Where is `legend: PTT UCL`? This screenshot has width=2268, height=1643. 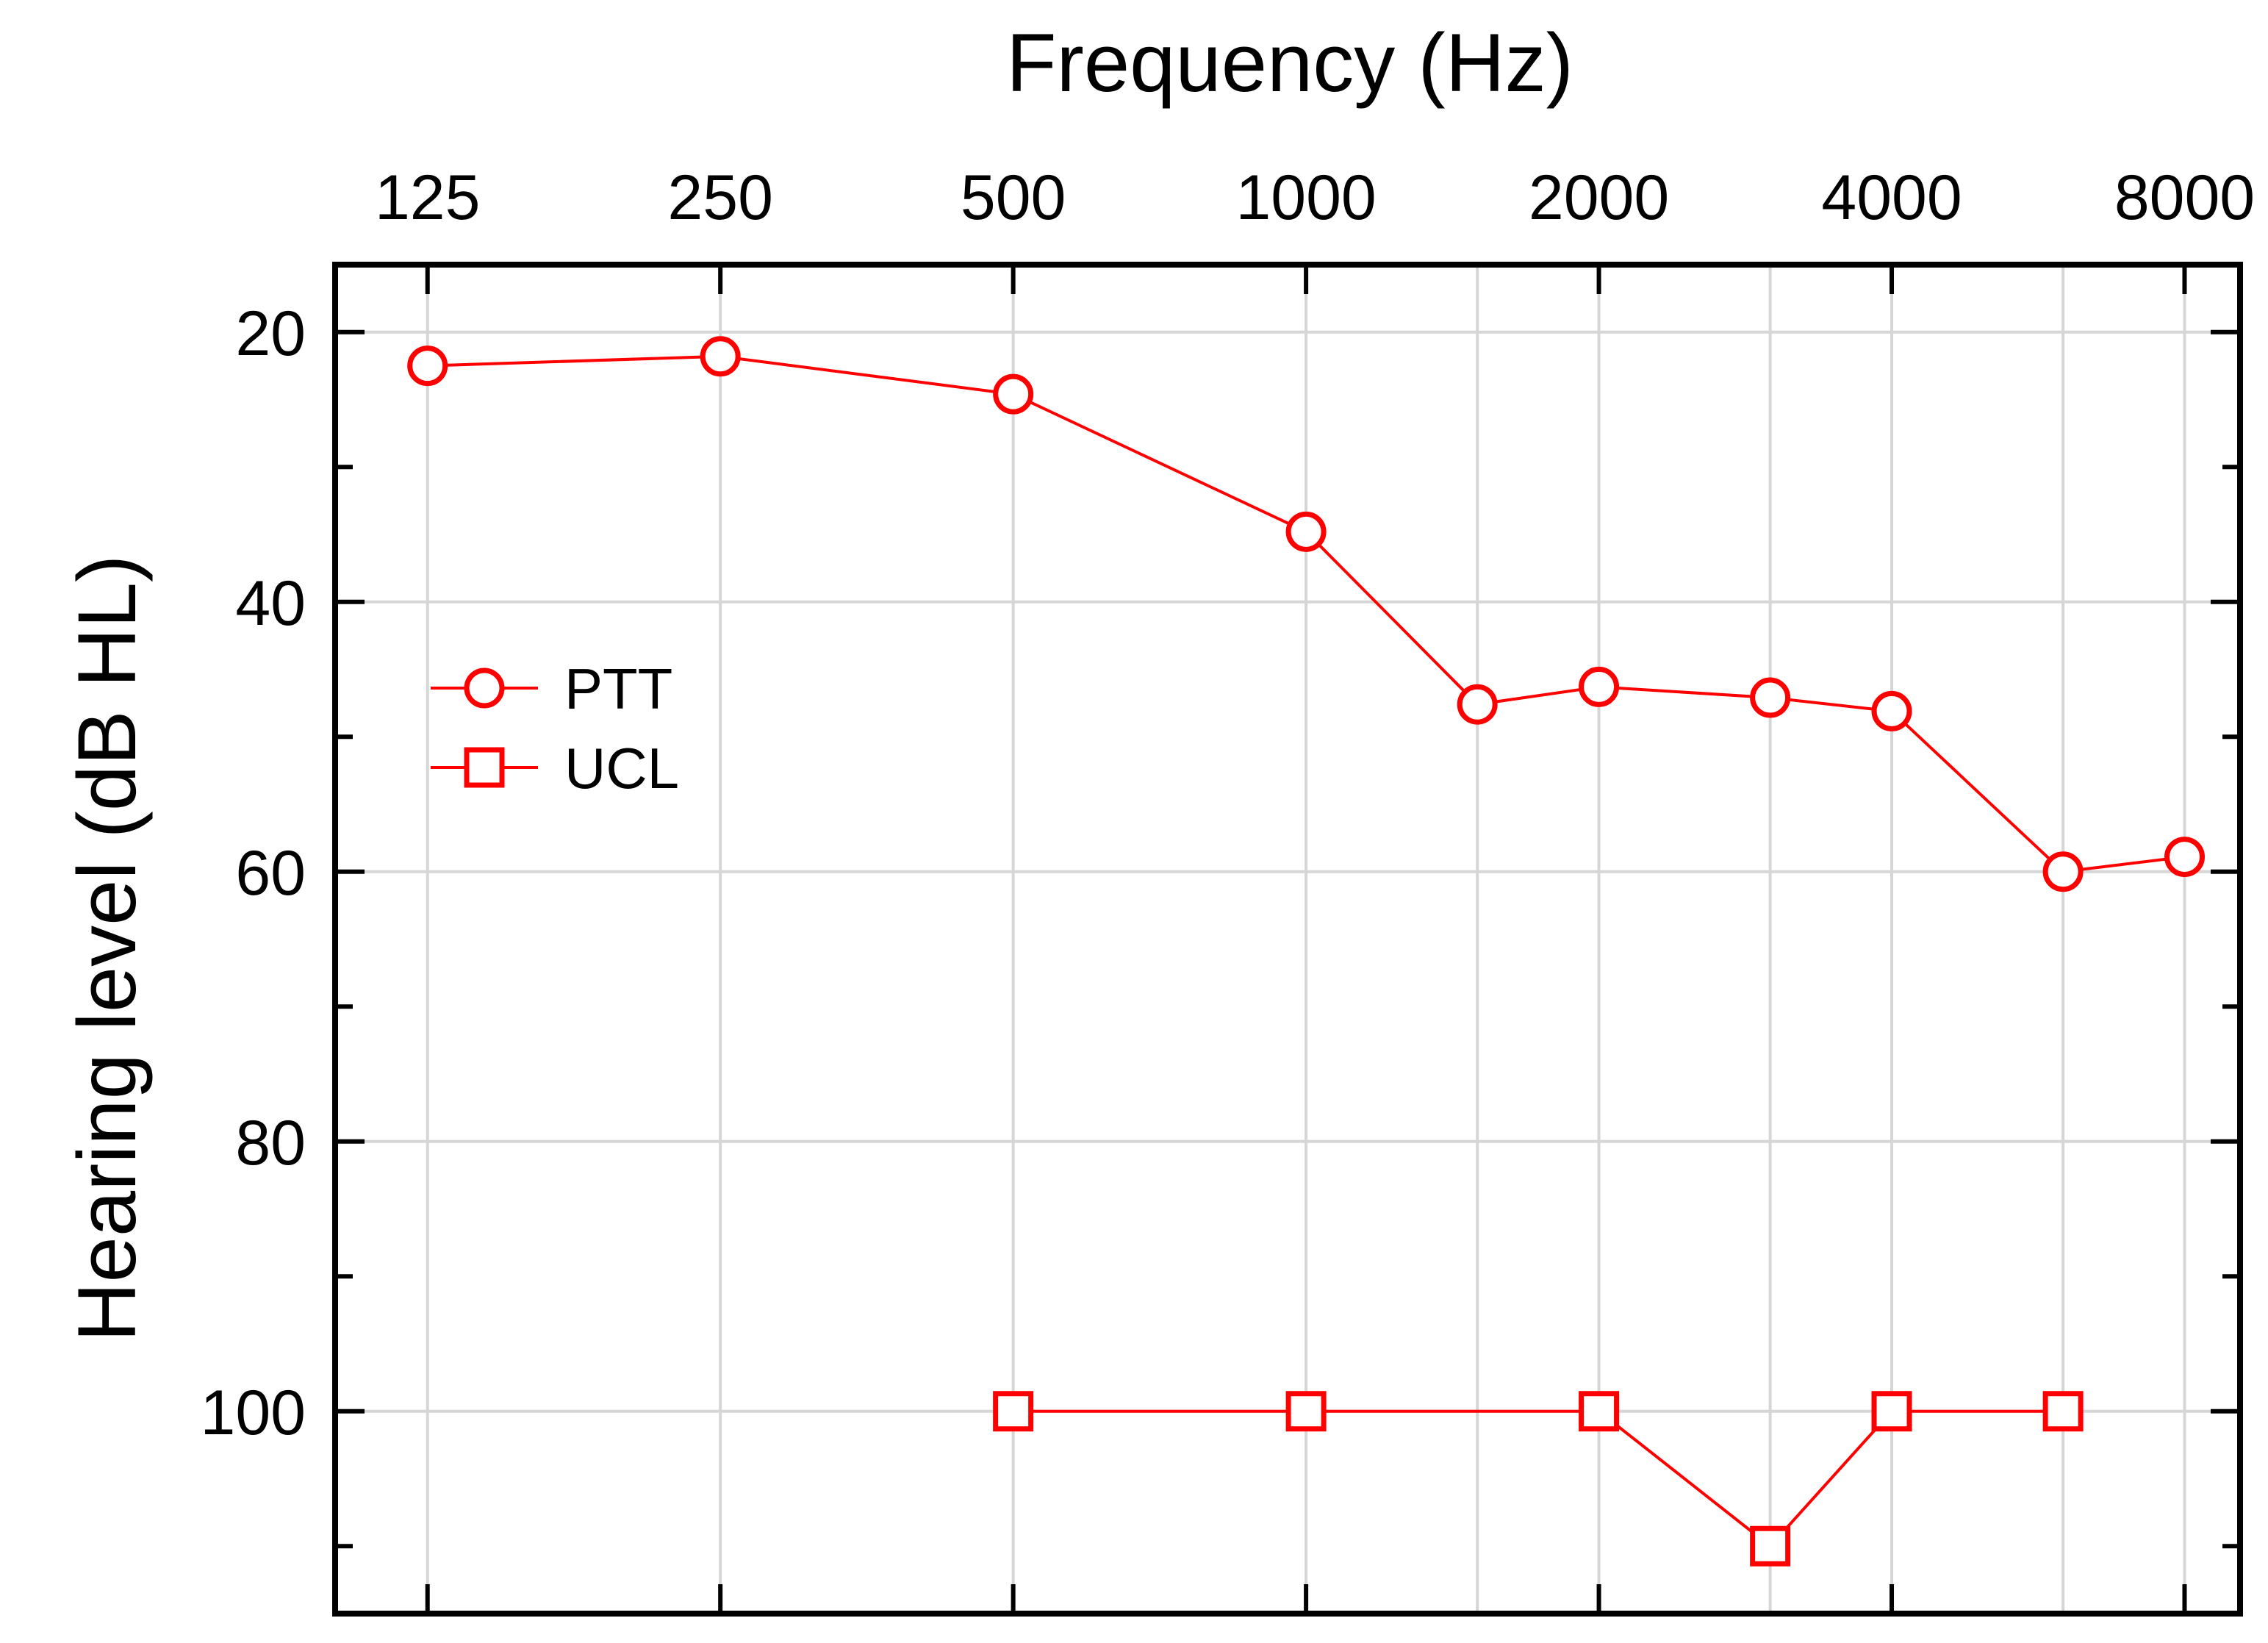
legend: PTT UCL is located at coordinates (555, 728).